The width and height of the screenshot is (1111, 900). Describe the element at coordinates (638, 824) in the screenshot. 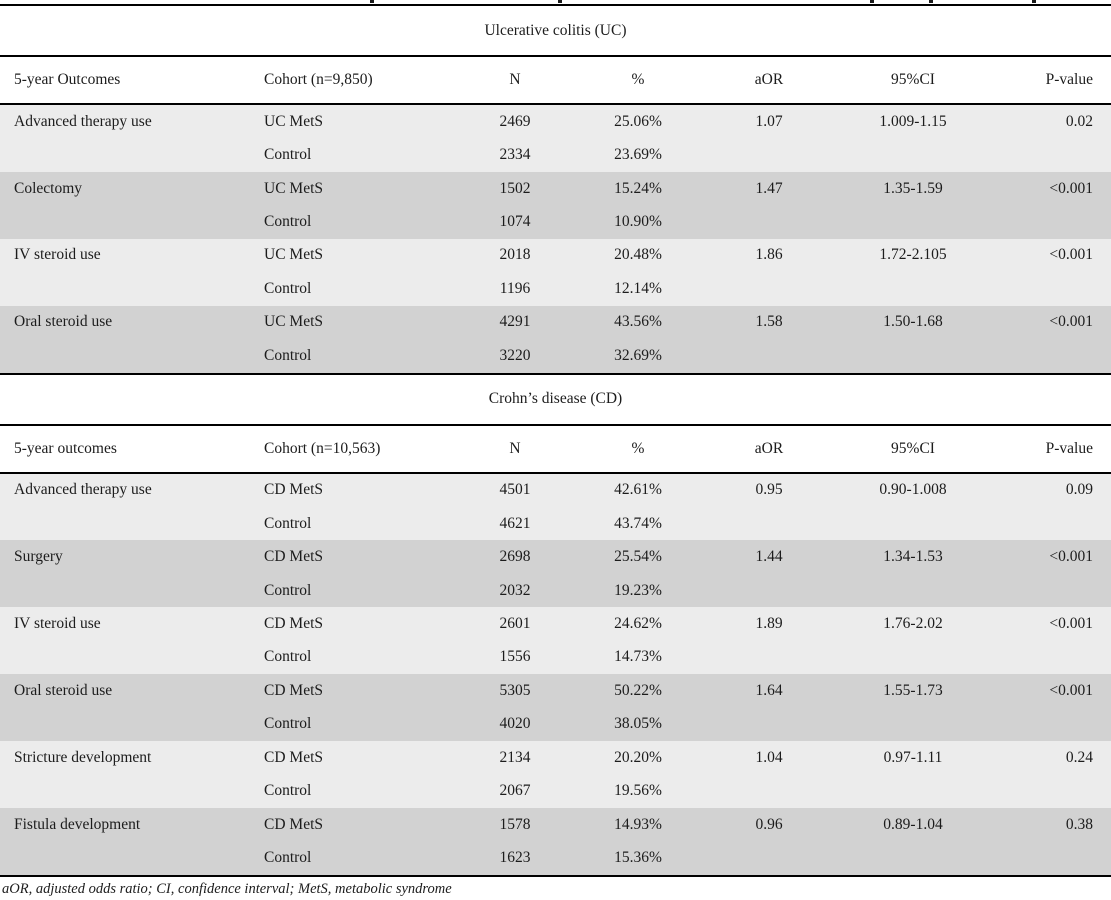

I see `percent-cell: 14.93%` at that location.